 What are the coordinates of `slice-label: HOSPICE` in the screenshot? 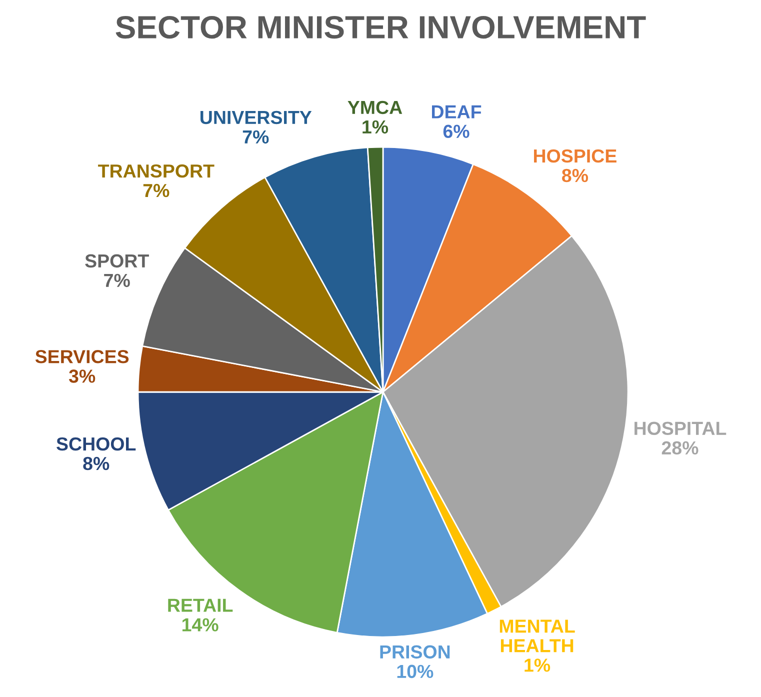 It's located at (575, 156).